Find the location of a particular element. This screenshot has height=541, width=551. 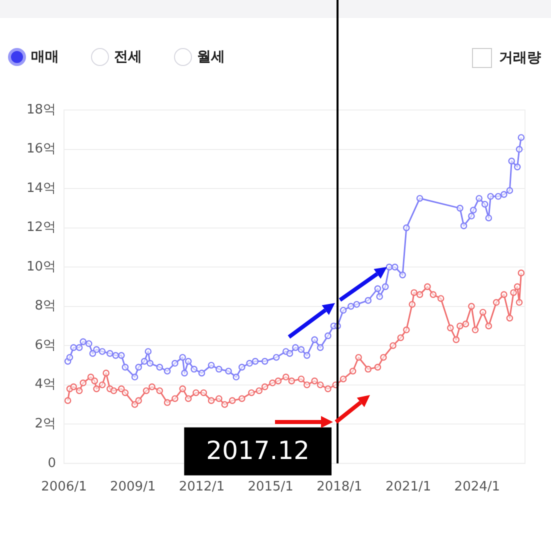

x-tick-label: 2012/1 is located at coordinates (201, 487).